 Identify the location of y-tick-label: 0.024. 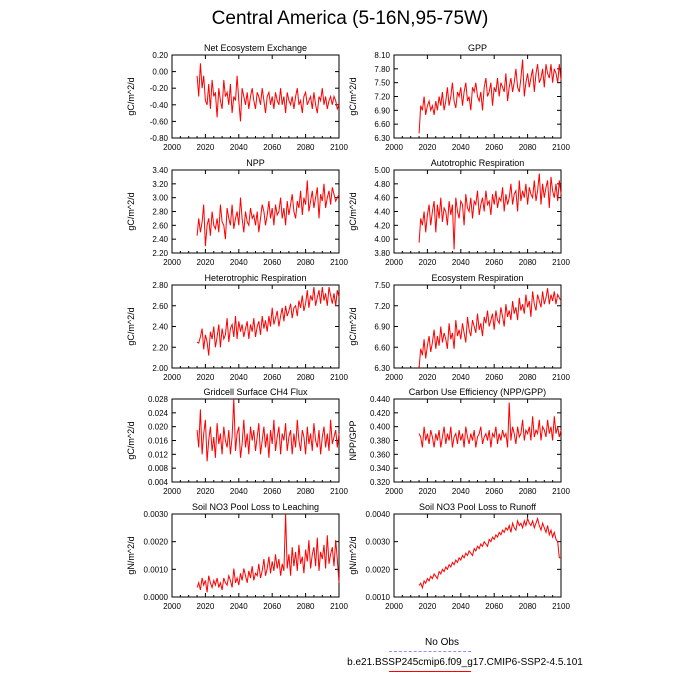
(158, 413).